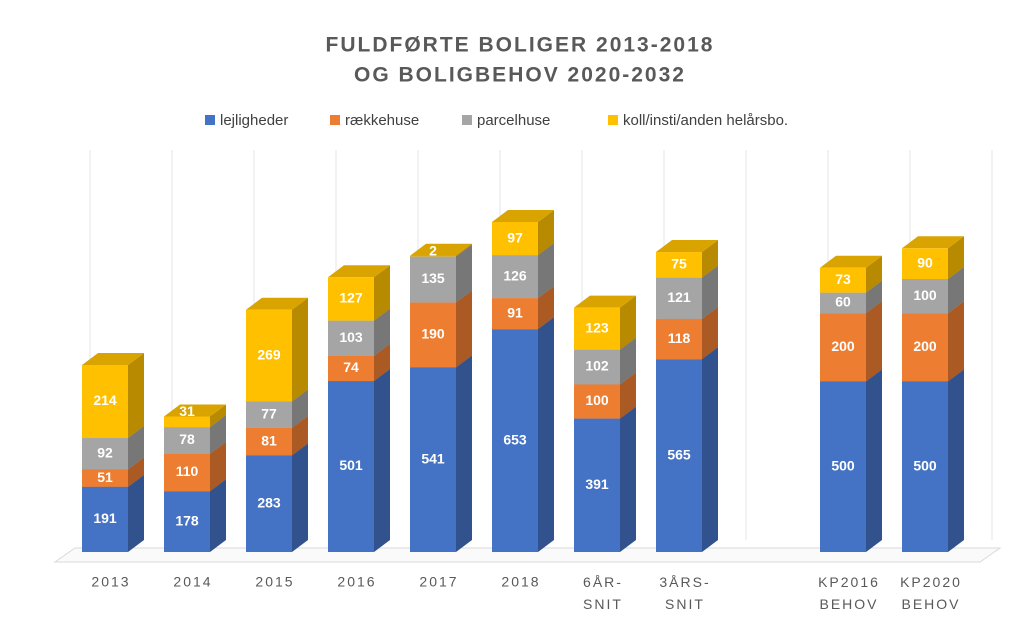 This screenshot has height=621, width=1025. Describe the element at coordinates (105, 400) in the screenshot. I see `data-label: 214` at that location.